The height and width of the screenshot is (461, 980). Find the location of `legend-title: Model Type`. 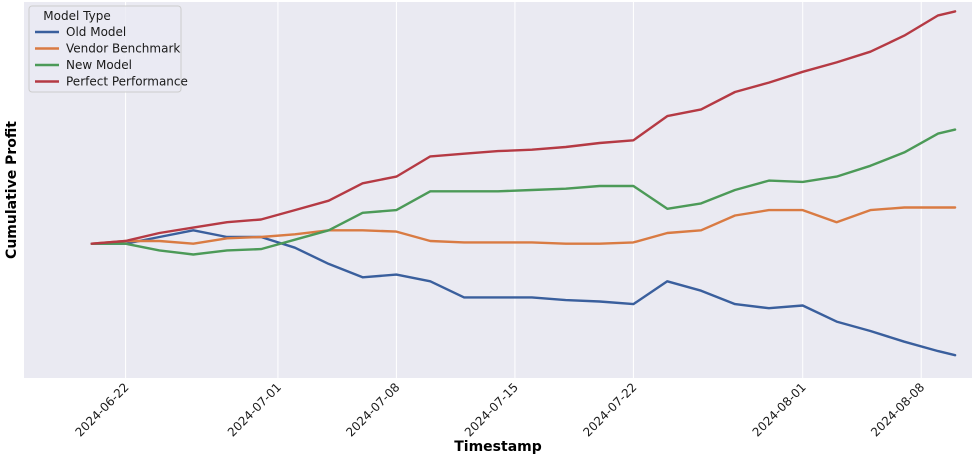

legend-title: Model Type is located at coordinates (76, 16).